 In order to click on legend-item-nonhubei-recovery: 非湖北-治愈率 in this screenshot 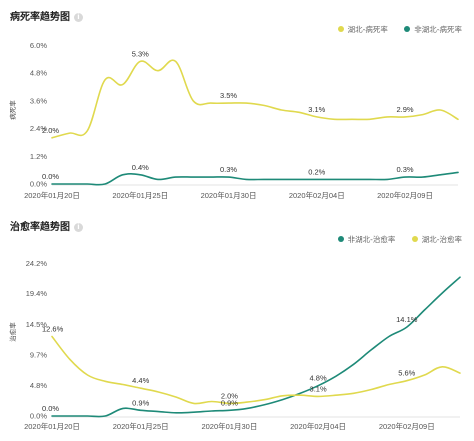, I will do `click(366, 239)`.